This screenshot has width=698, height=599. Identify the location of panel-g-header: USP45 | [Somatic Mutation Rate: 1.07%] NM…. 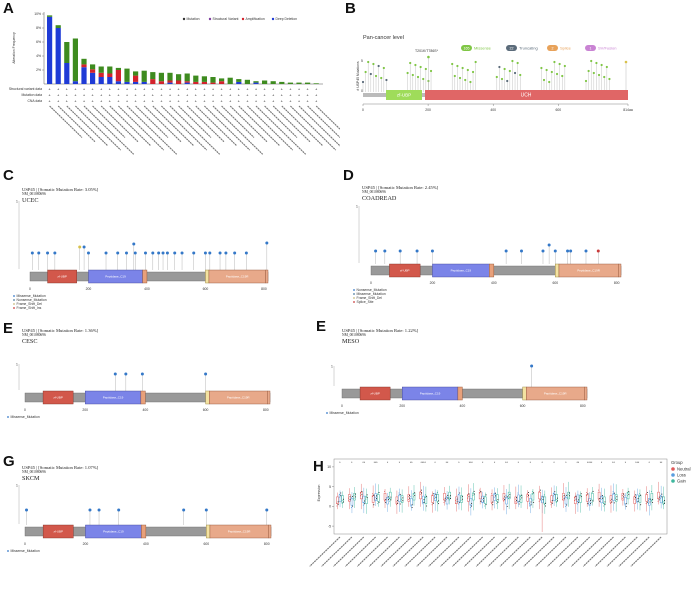
(60, 473).